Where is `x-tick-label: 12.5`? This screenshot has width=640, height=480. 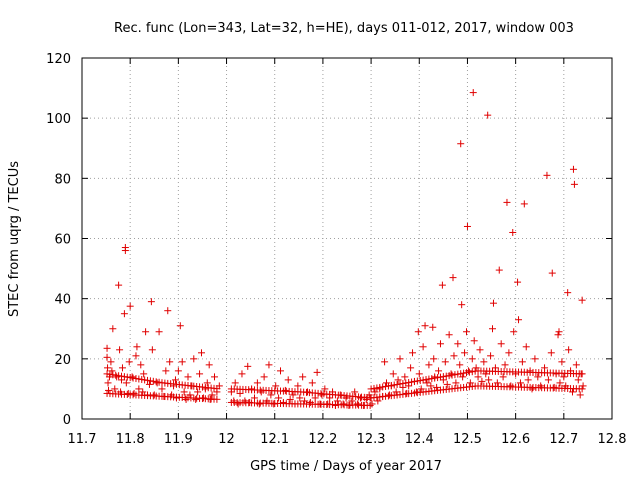 x-tick-label: 12.5 is located at coordinates (467, 439).